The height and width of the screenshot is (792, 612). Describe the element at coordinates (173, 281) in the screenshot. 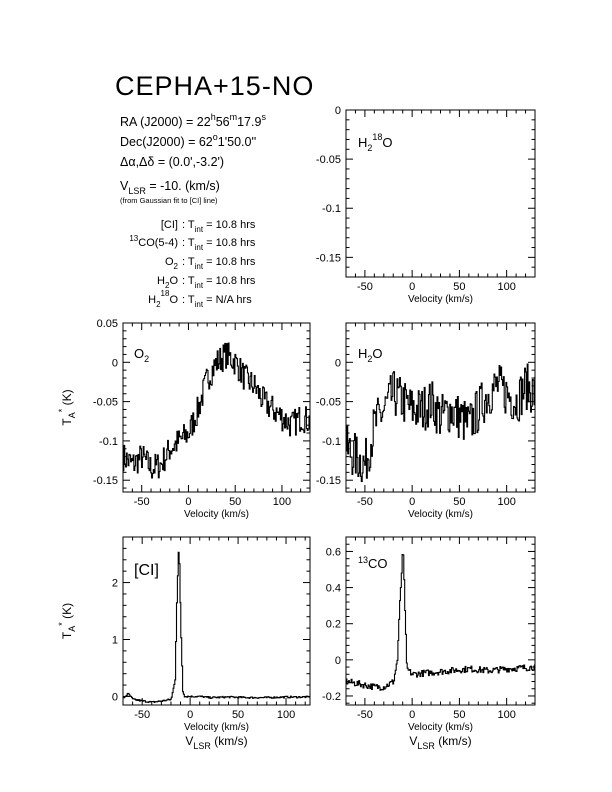

I see `line-name-post: O` at that location.